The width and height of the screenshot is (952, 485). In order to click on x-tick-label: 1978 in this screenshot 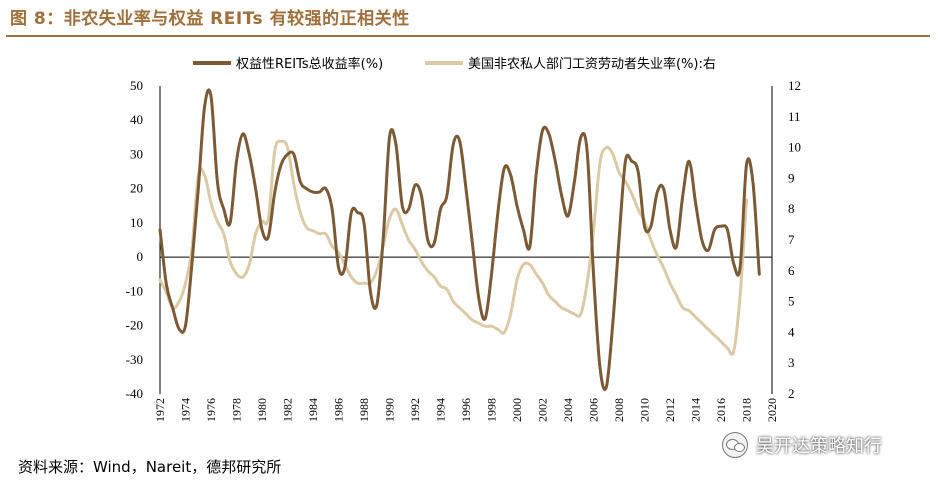, I will do `click(237, 410)`.